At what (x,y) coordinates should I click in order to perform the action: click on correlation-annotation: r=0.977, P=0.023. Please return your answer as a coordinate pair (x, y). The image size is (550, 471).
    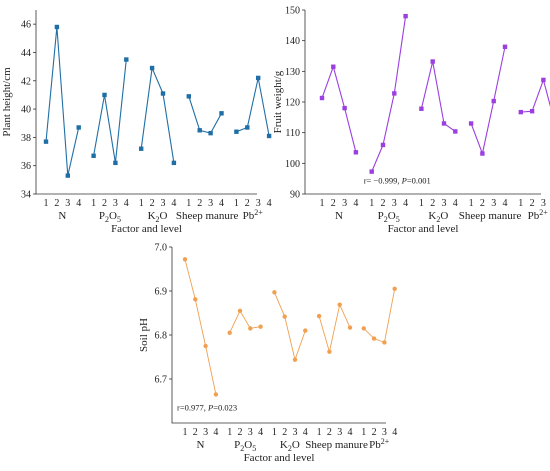
    Looking at the image, I should click on (207, 408).